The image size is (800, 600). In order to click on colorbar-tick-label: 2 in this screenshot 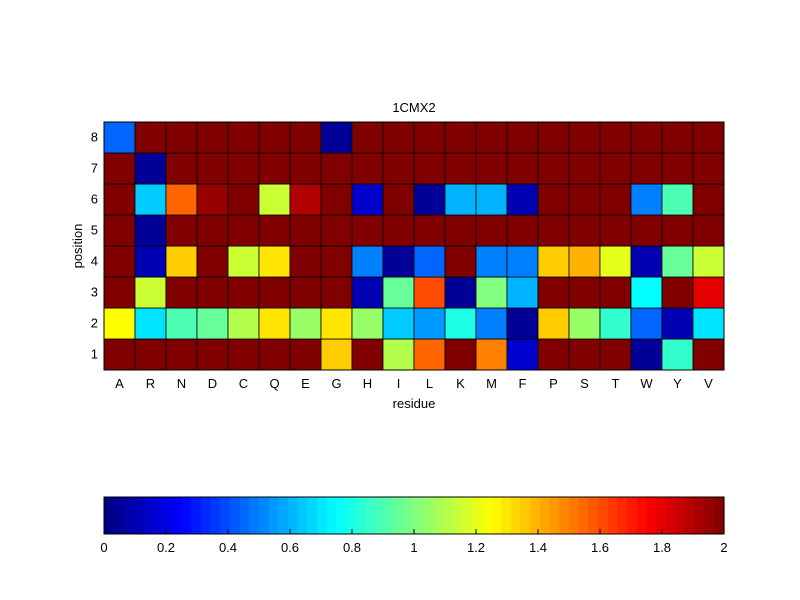, I will do `click(723, 547)`.